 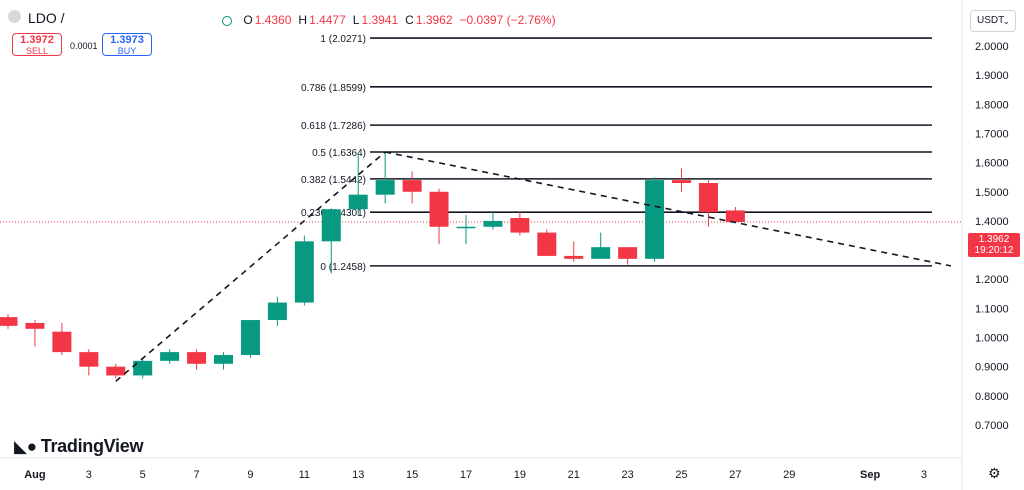 I want to click on ohlc-key: O, so click(x=248, y=20).